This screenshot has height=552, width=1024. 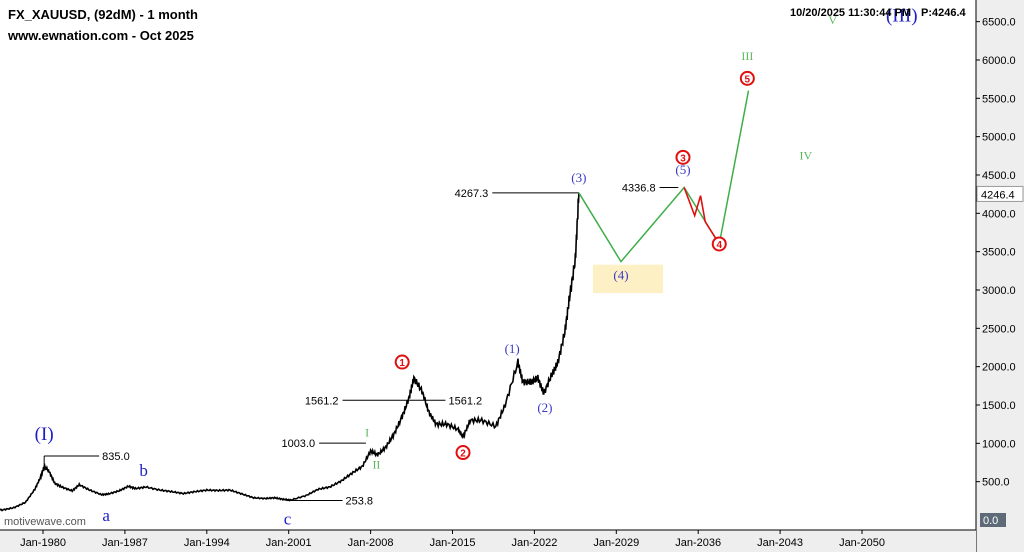 I want to click on zero-badge-label: 0.0, so click(x=990, y=521).